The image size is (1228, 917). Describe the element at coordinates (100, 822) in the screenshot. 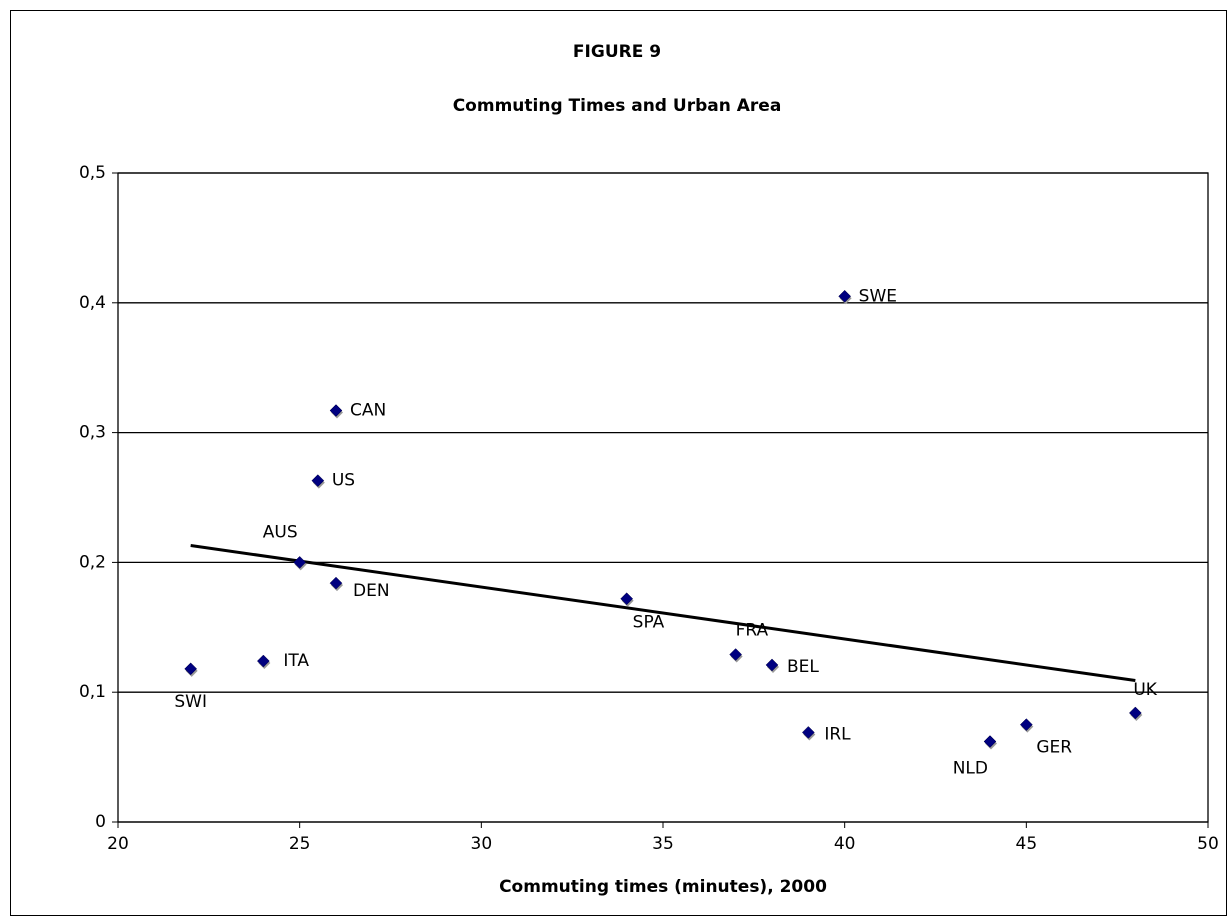

I see `y-tick-label: 0` at that location.